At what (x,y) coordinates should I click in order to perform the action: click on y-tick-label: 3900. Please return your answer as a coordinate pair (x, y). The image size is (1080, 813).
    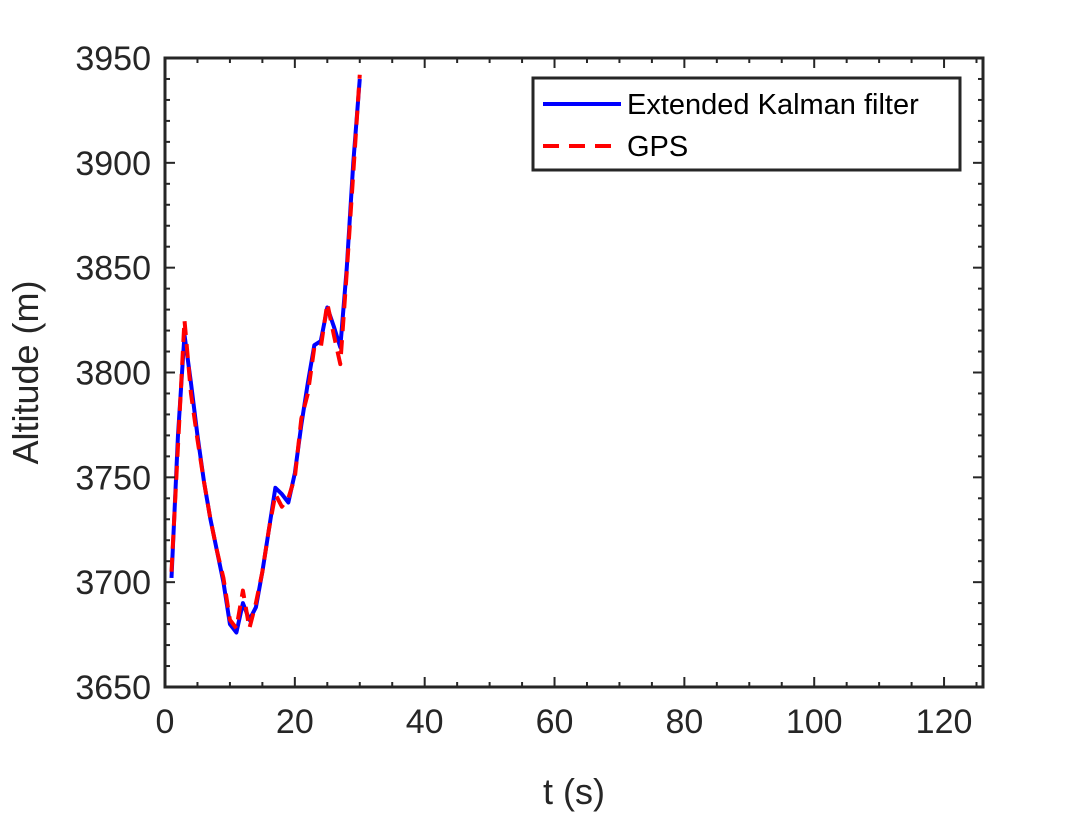
    Looking at the image, I should click on (113, 164).